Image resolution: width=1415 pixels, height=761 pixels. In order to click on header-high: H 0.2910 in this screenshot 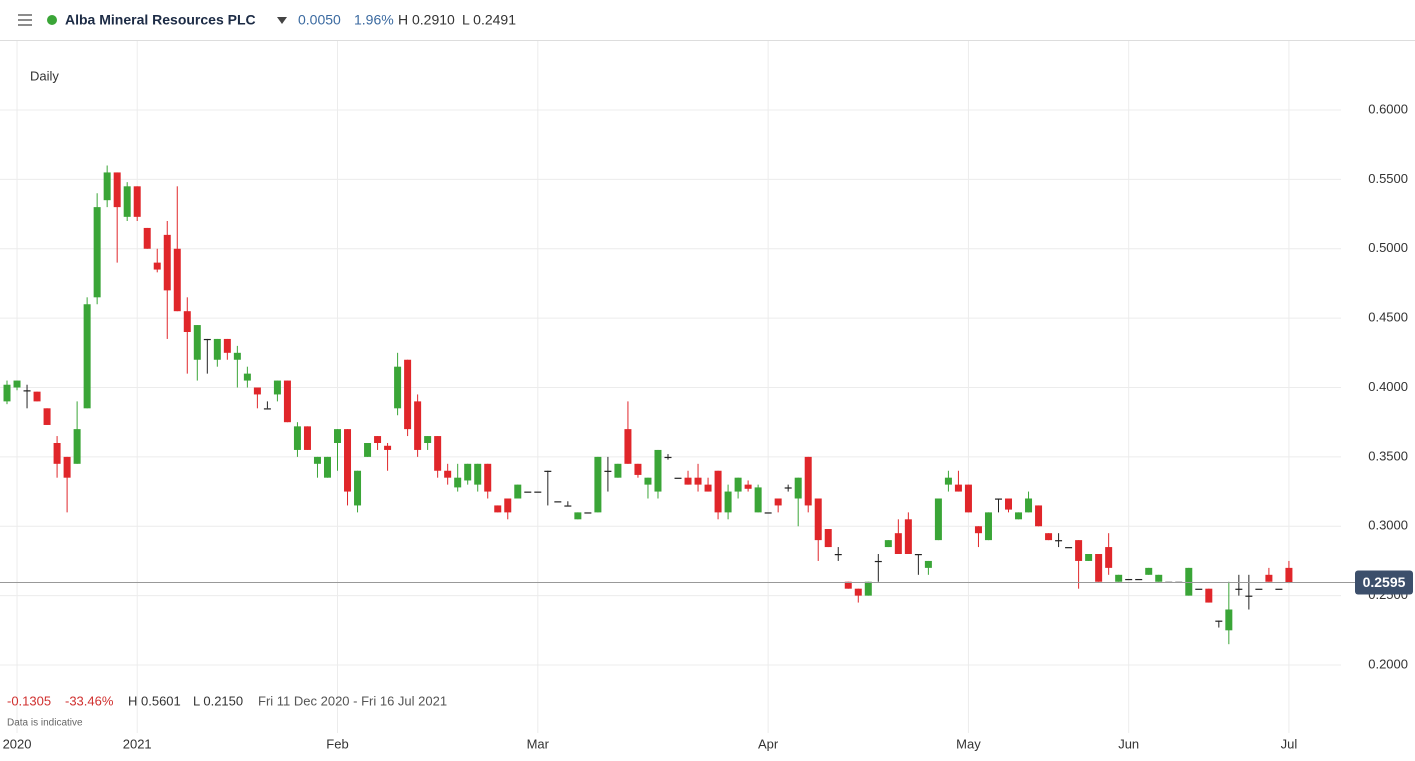, I will do `click(426, 20)`.